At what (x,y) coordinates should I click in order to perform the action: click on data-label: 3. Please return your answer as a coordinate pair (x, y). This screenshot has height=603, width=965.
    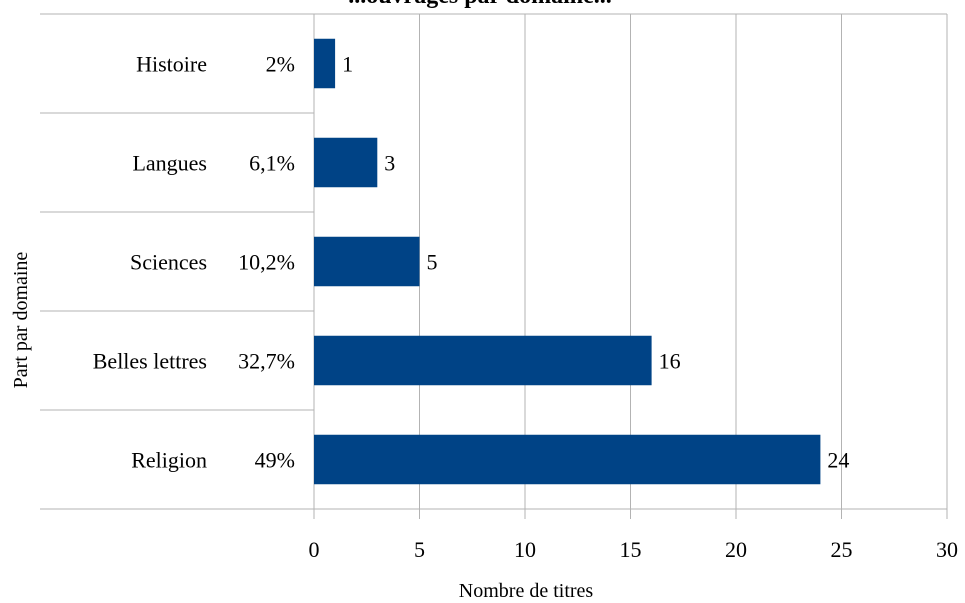
    Looking at the image, I should click on (389, 163).